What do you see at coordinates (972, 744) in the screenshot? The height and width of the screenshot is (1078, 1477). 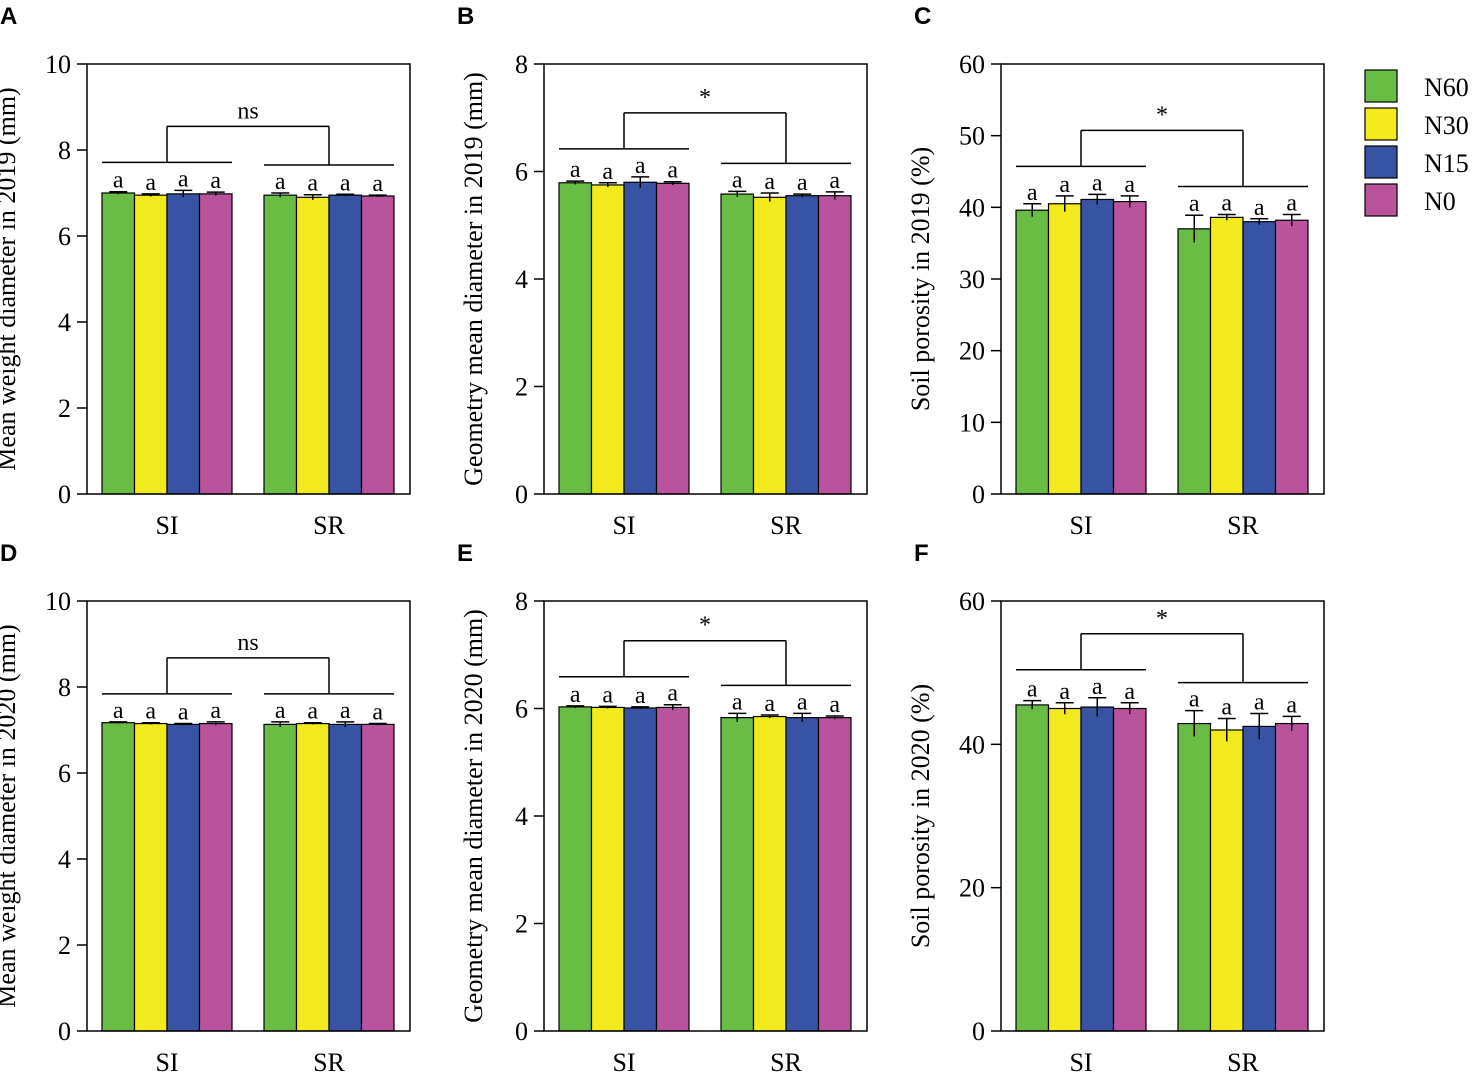 I see `y-tick-label: 40` at bounding box center [972, 744].